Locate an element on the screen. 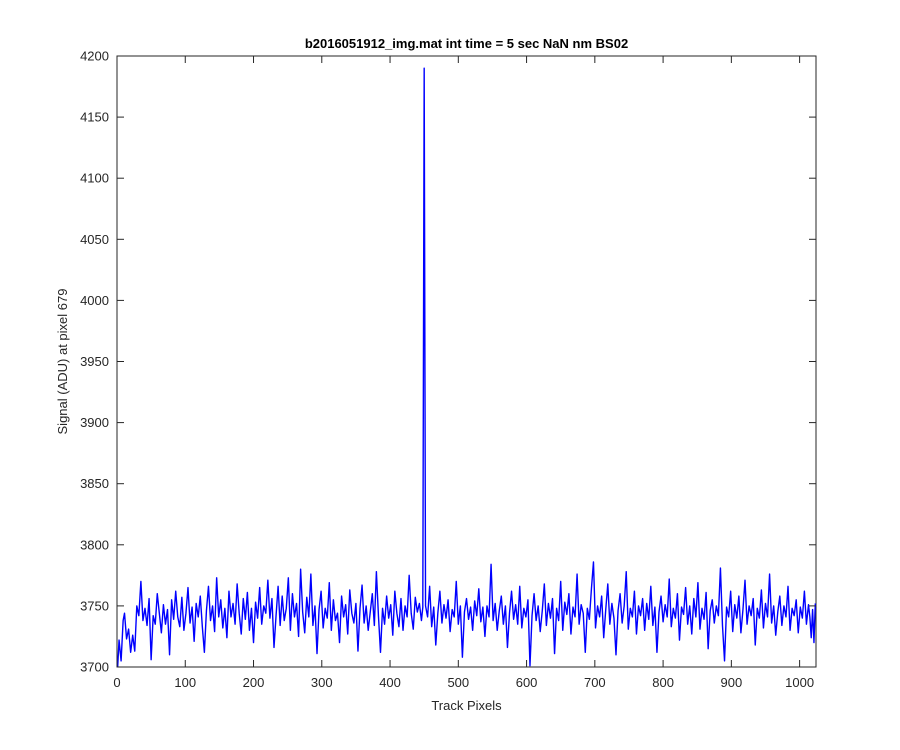 Image resolution: width=900 pixels, height=750 pixels. y-tick-label: 4000 is located at coordinates (94, 300).